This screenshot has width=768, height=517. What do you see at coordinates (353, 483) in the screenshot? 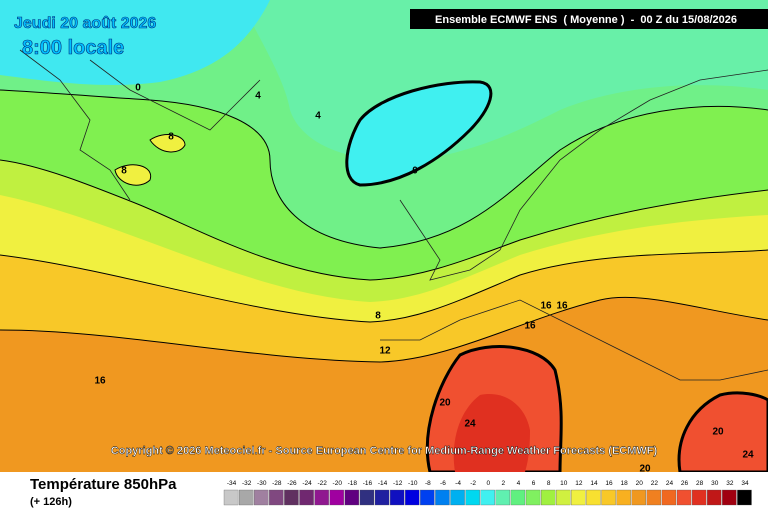
I see `legend-label: -18` at bounding box center [353, 483].